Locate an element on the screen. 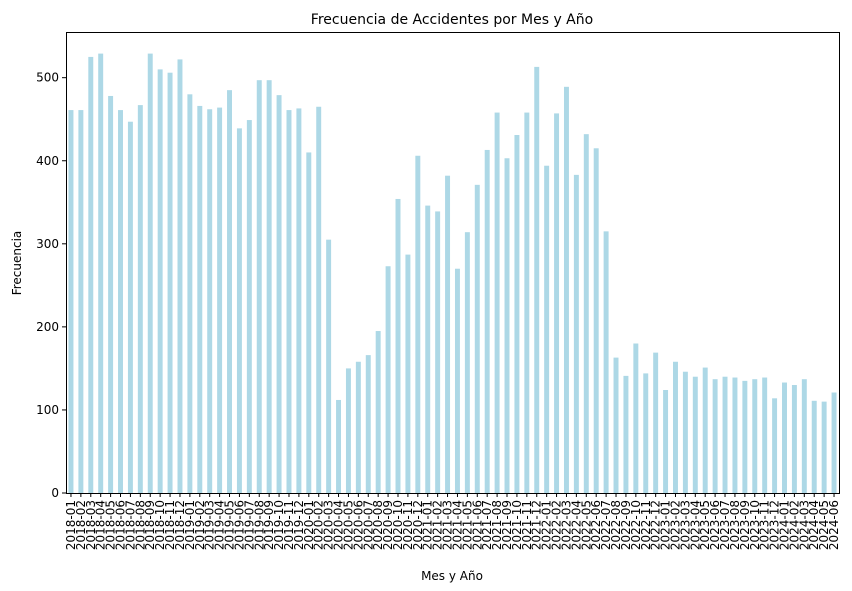  x-tick-label: 2024-05 is located at coordinates (824, 525).